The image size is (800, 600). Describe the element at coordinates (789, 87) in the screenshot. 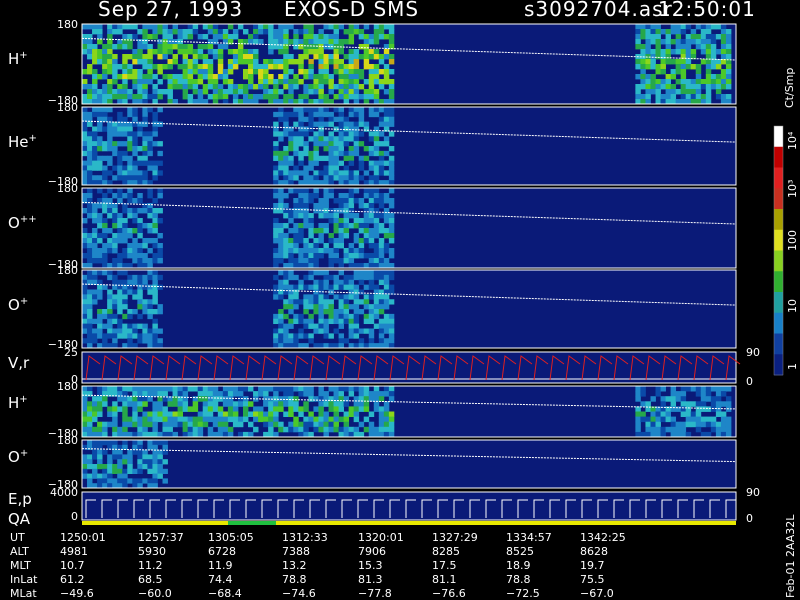

I see `colorbar-unit-label: Ct/Smp` at that location.